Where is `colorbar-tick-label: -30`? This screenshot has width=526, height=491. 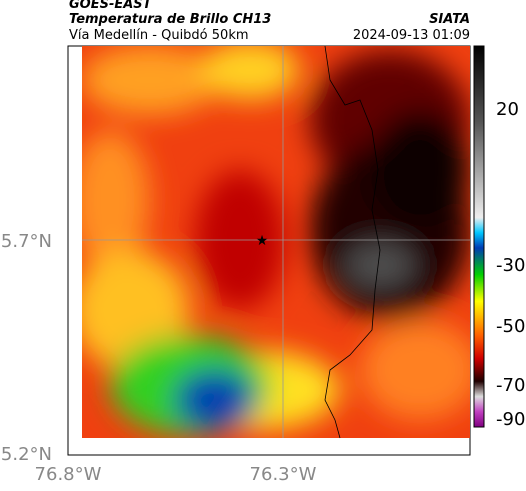
colorbar-tick-label: -30 is located at coordinates (510, 265).